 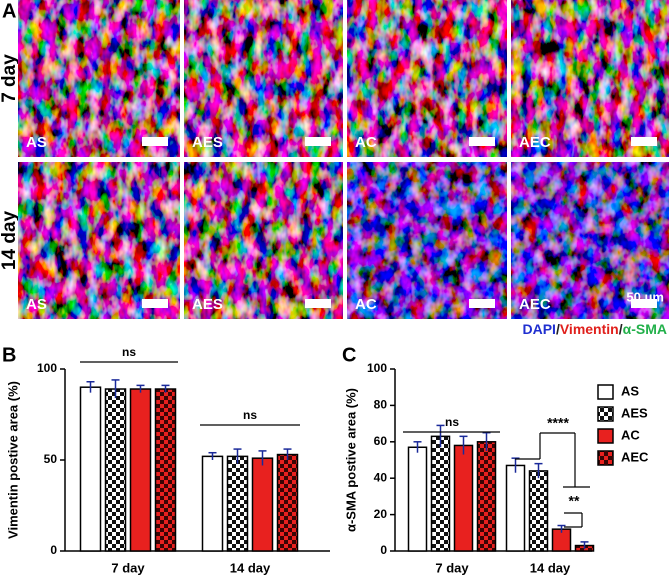 What do you see at coordinates (558, 423) in the screenshot?
I see `annotation: ****` at bounding box center [558, 423].